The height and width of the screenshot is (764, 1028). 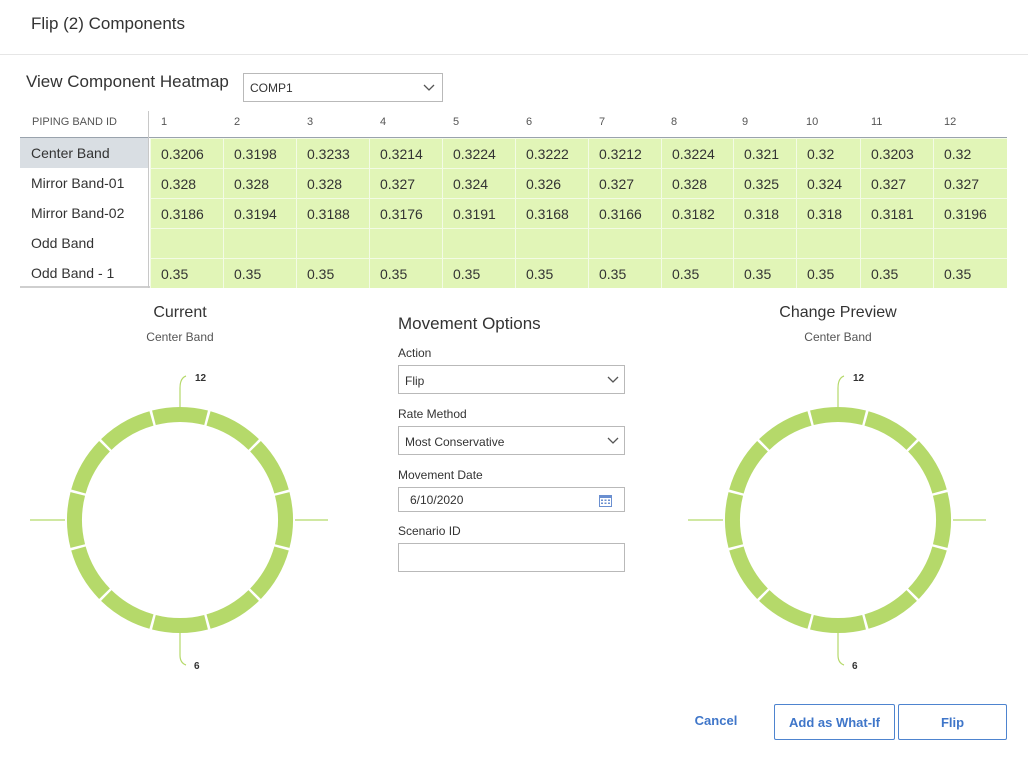 I want to click on column-header: 4, so click(x=383, y=122).